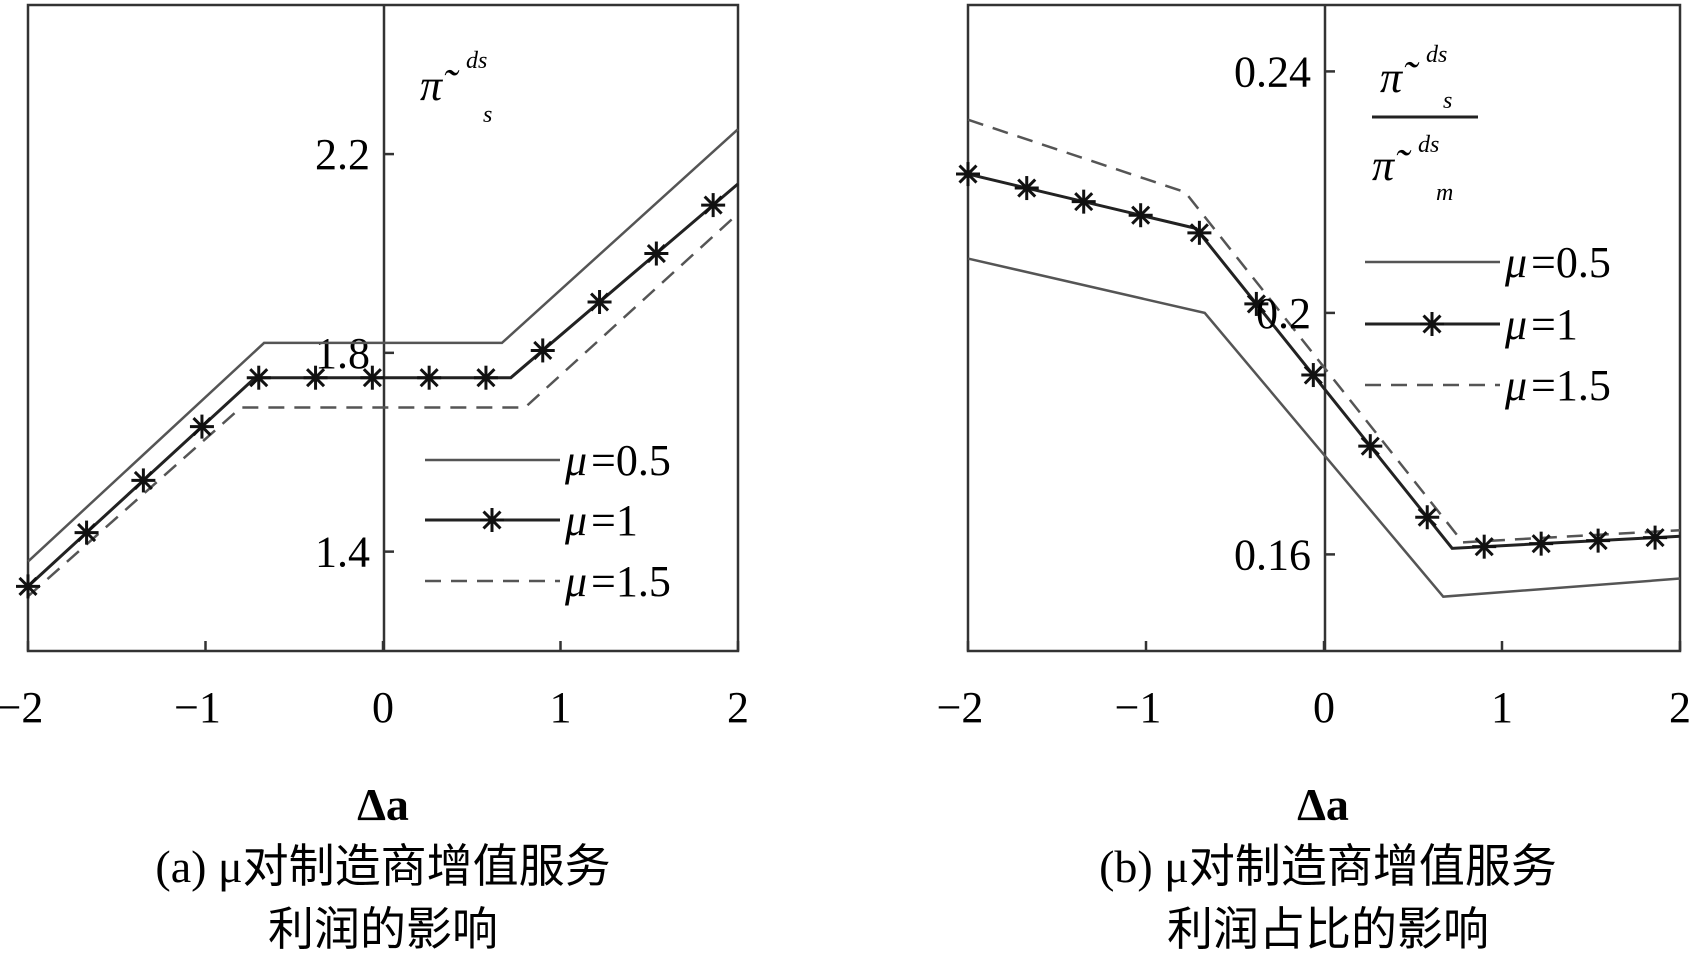 This screenshot has width=1689, height=970. Describe the element at coordinates (631, 460) in the screenshot. I see `legend-a-label-0: =0.5` at that location.